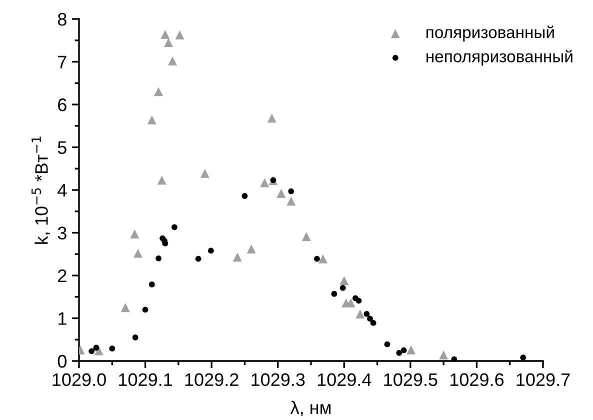  I want to click on x-tick-label: 1029.6, so click(477, 379).